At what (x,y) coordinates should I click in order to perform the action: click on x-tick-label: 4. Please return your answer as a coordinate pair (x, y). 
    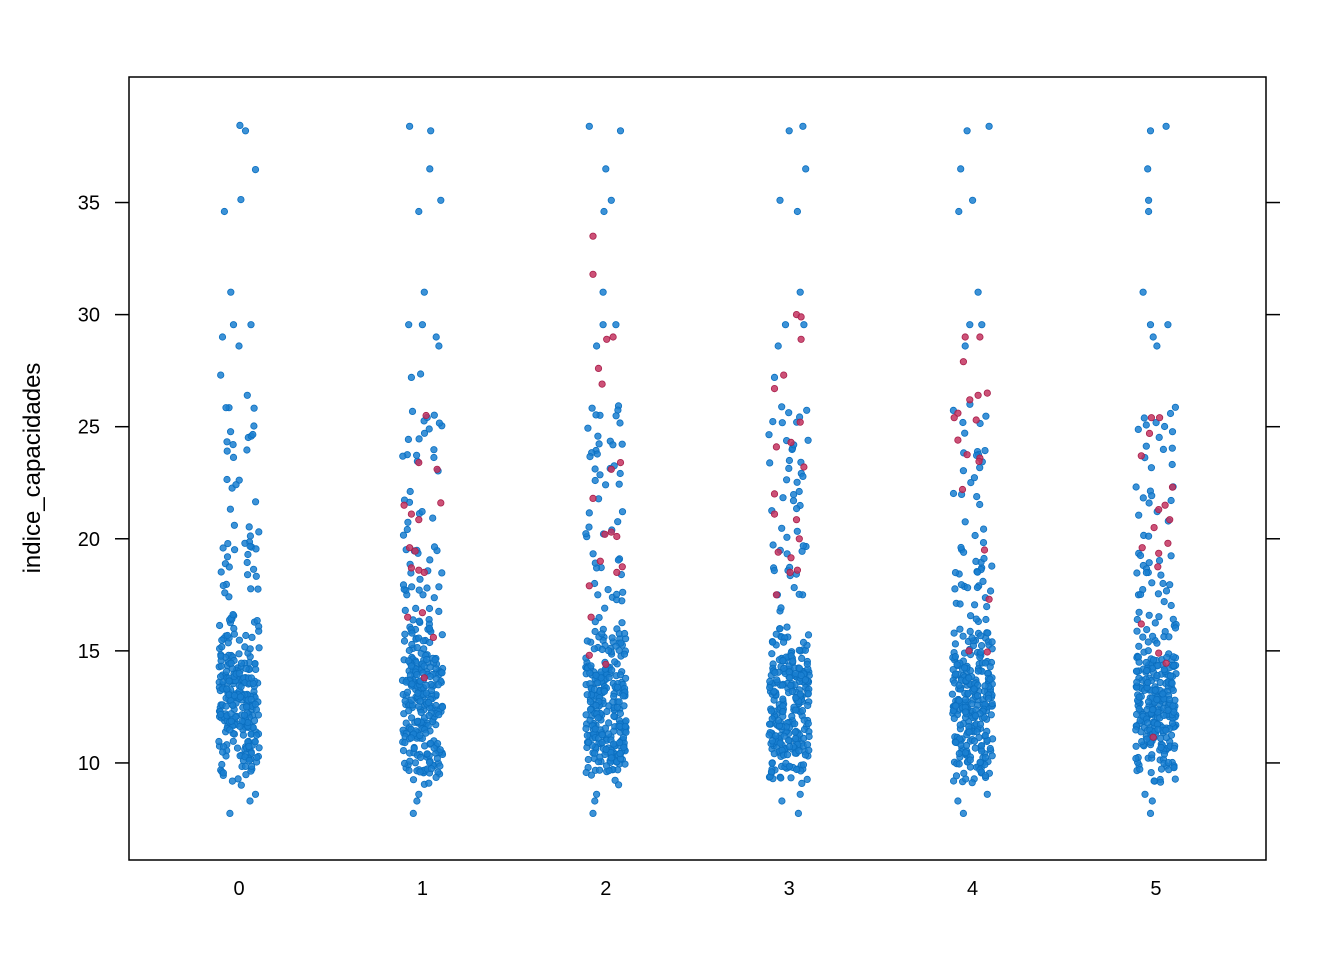
    Looking at the image, I should click on (972, 889).